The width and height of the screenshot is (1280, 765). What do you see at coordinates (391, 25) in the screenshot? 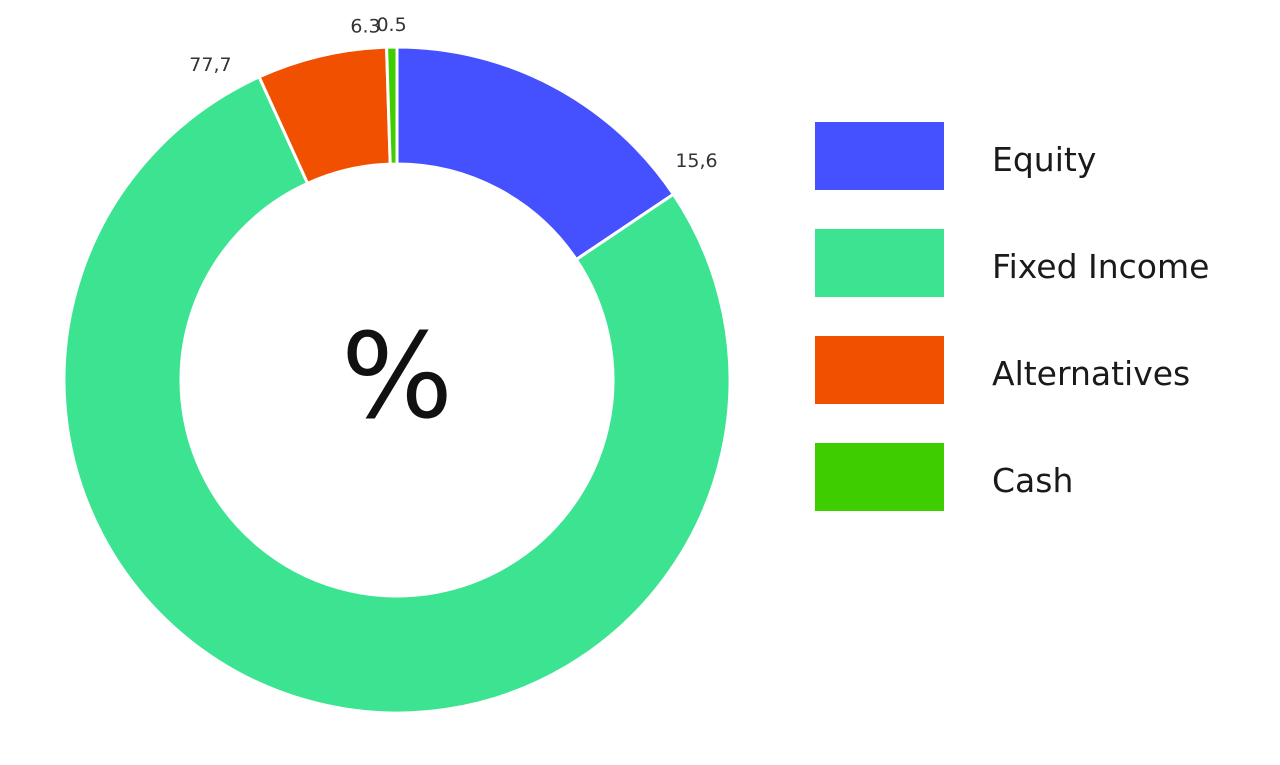
I see `data-label-cash: 0.5` at bounding box center [391, 25].